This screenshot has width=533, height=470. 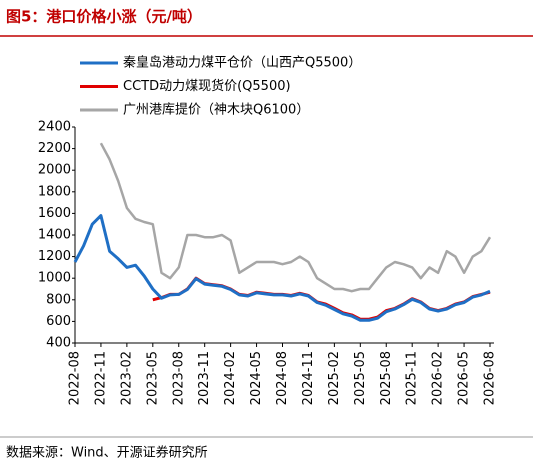 I want to click on source: 数据来源：Wind、开源证券研究所, so click(x=107, y=453).